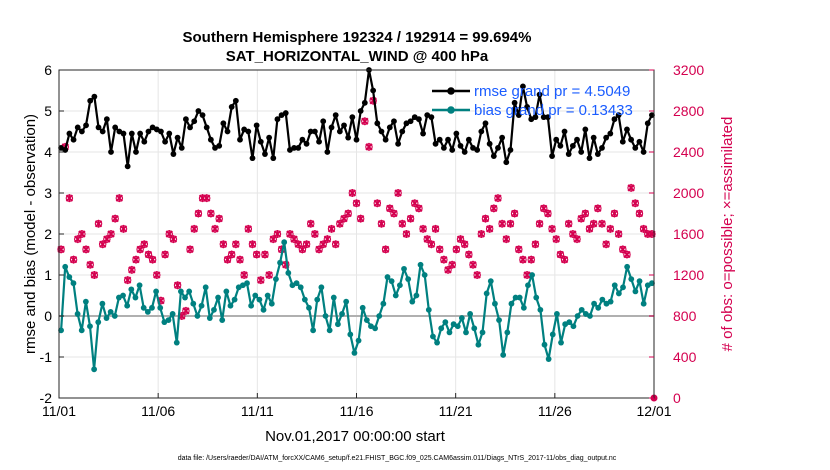 Image resolution: width=830 pixels, height=470 pixels. Describe the element at coordinates (451, 91) in the screenshot. I see `legend-rmse-marker` at that location.